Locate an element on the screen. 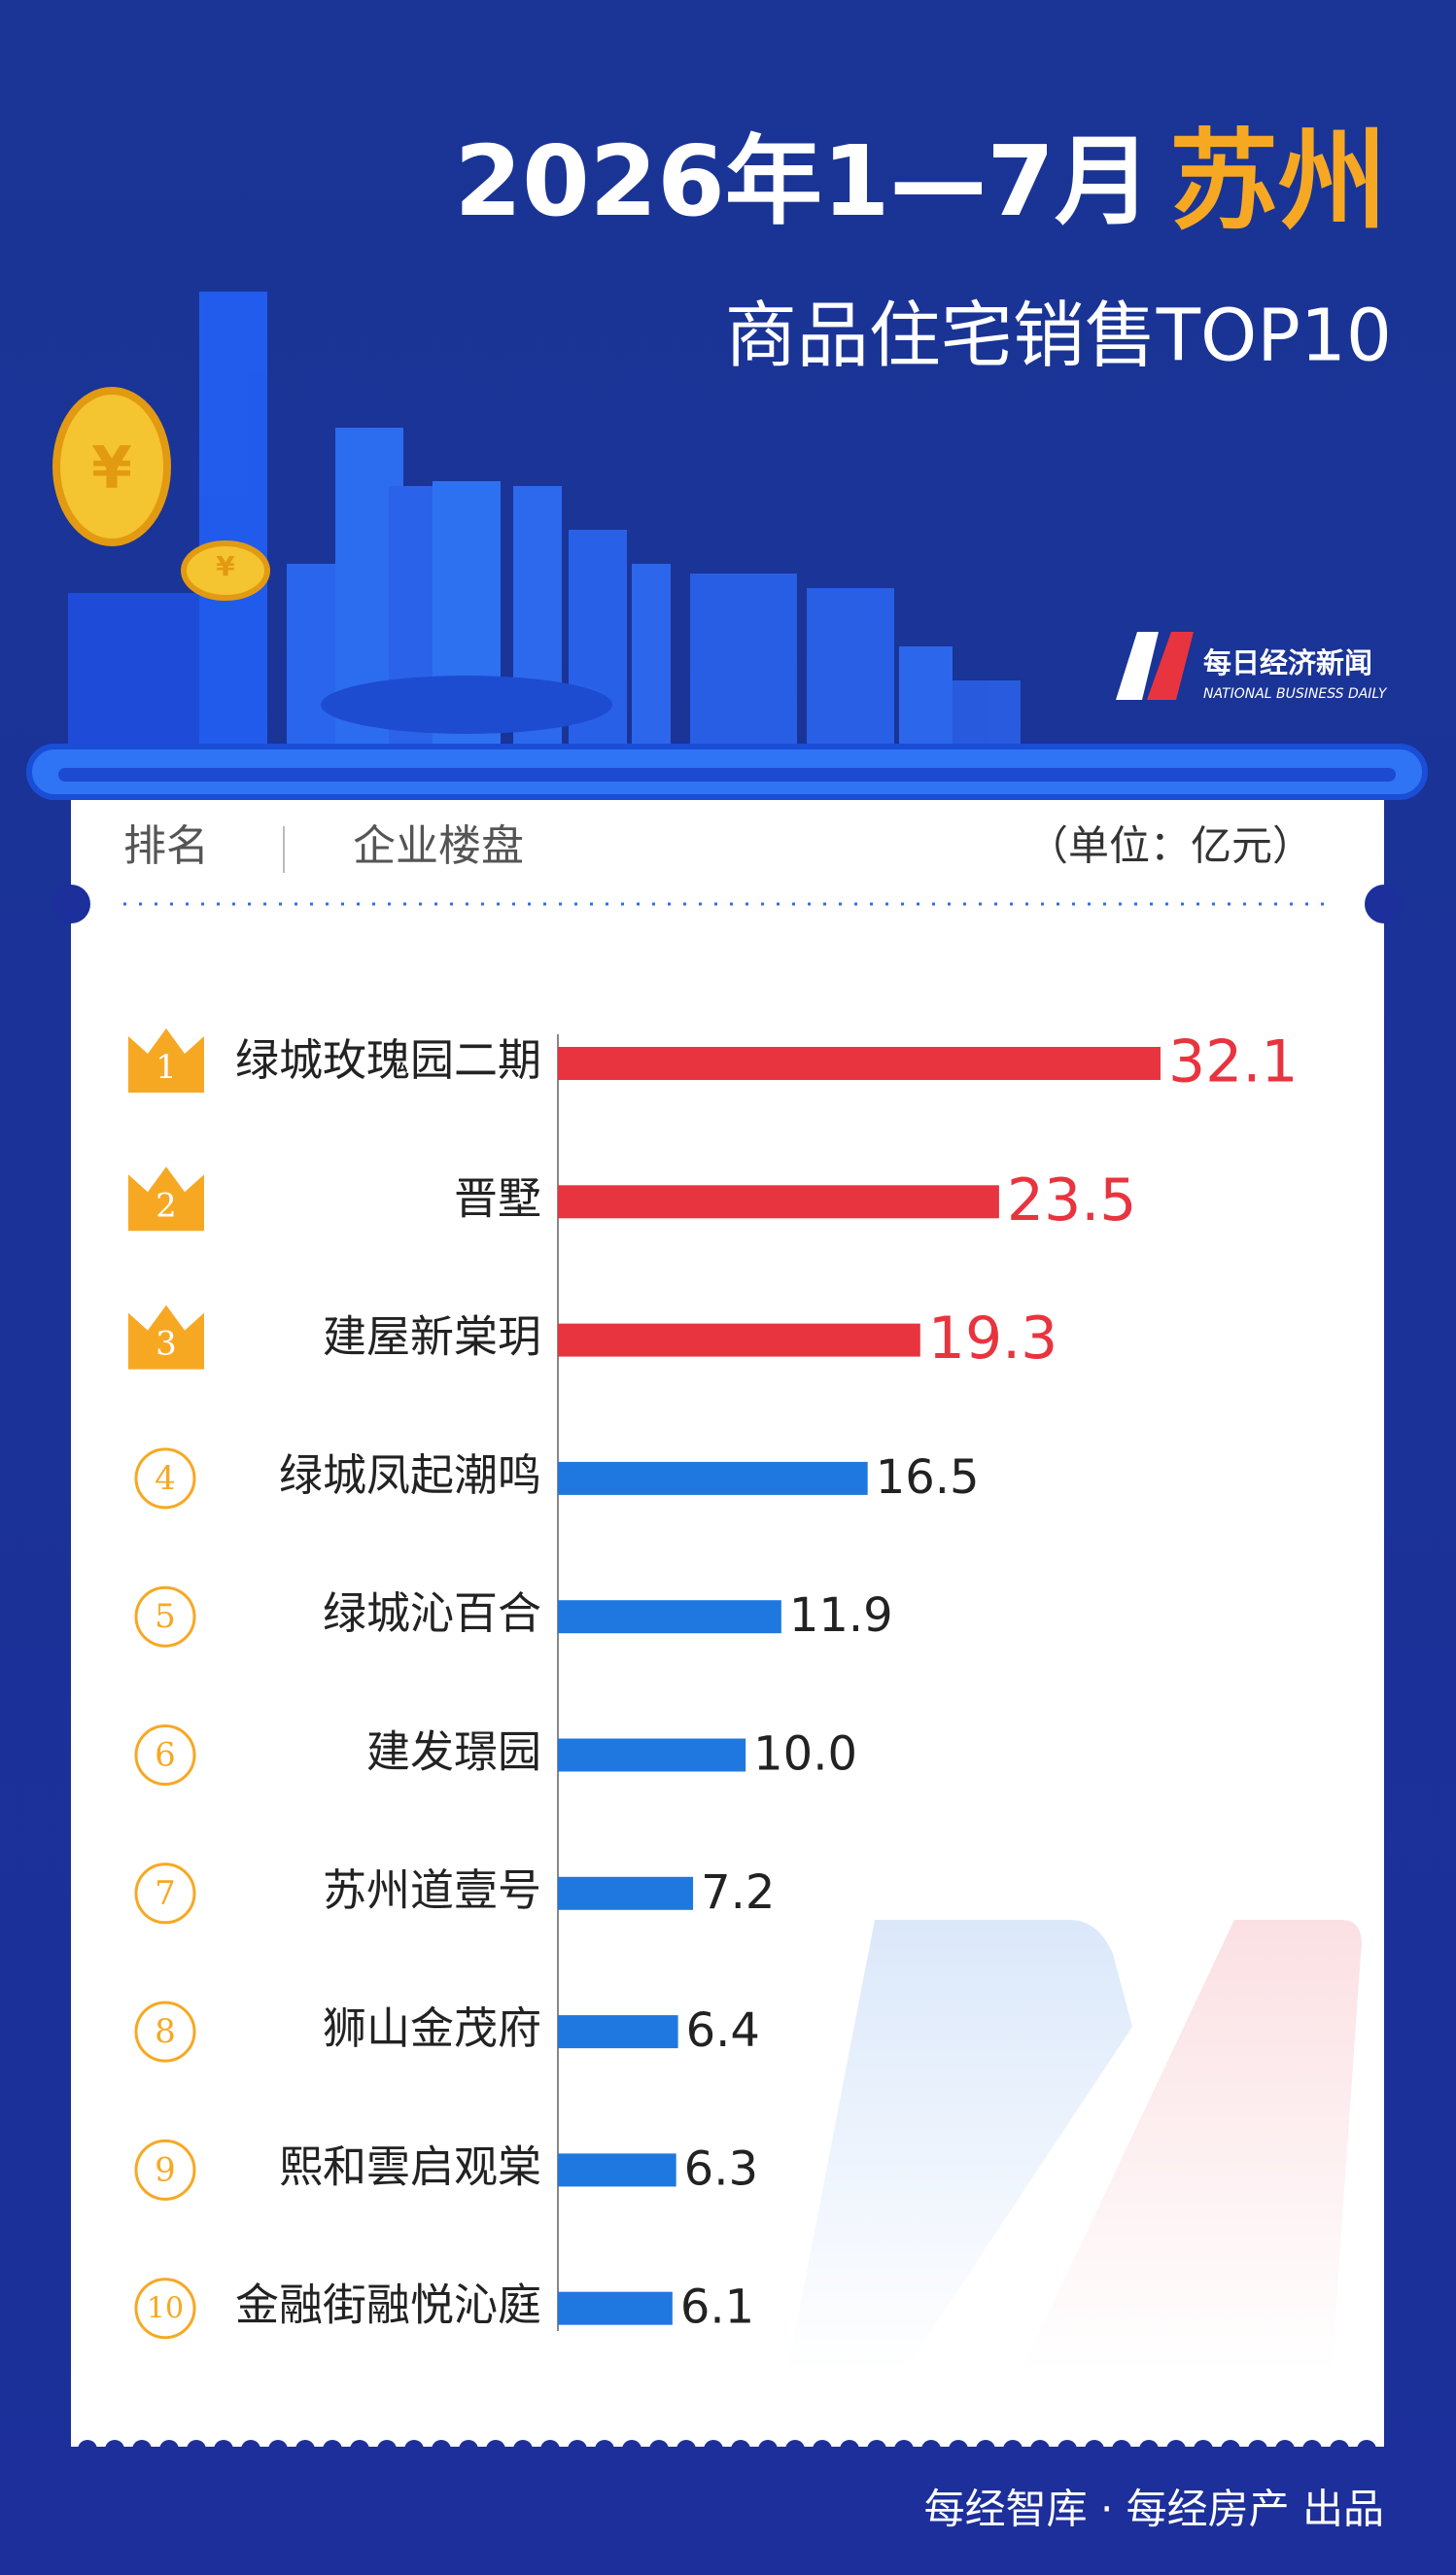 The width and height of the screenshot is (1456, 2575). value-label: 7.2 is located at coordinates (738, 1892).